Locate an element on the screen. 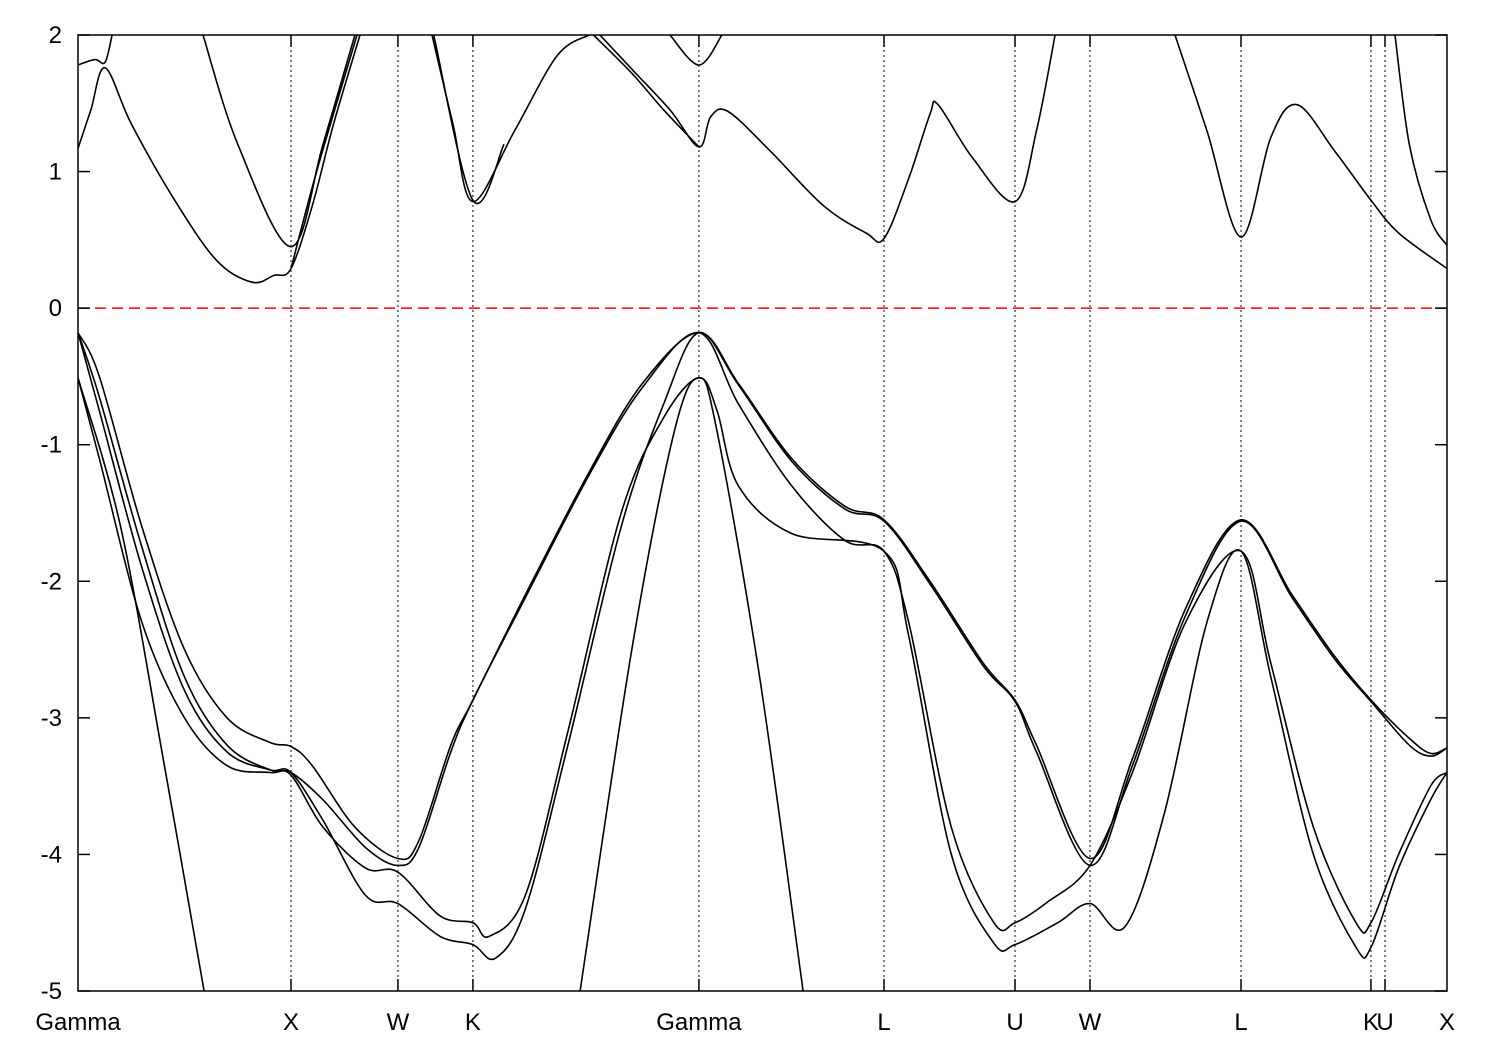  y-tick-label: -2 is located at coordinates (51, 581).